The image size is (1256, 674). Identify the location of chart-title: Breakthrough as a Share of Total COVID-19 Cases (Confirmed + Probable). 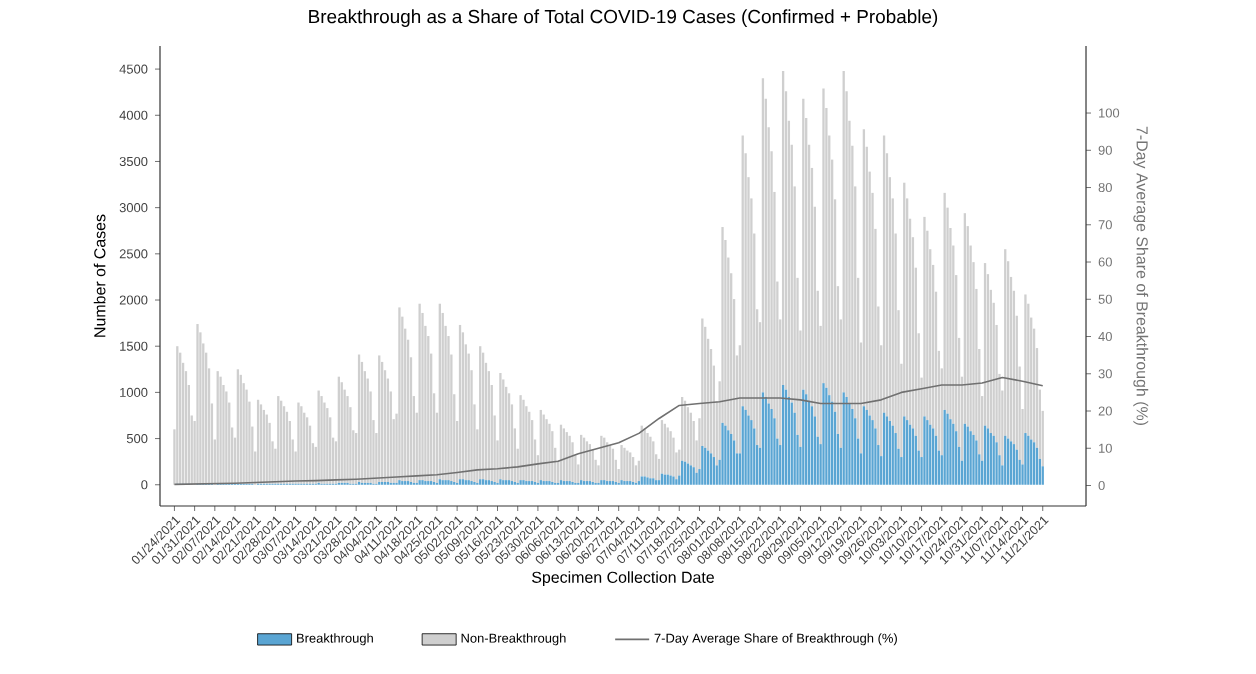
(623, 18).